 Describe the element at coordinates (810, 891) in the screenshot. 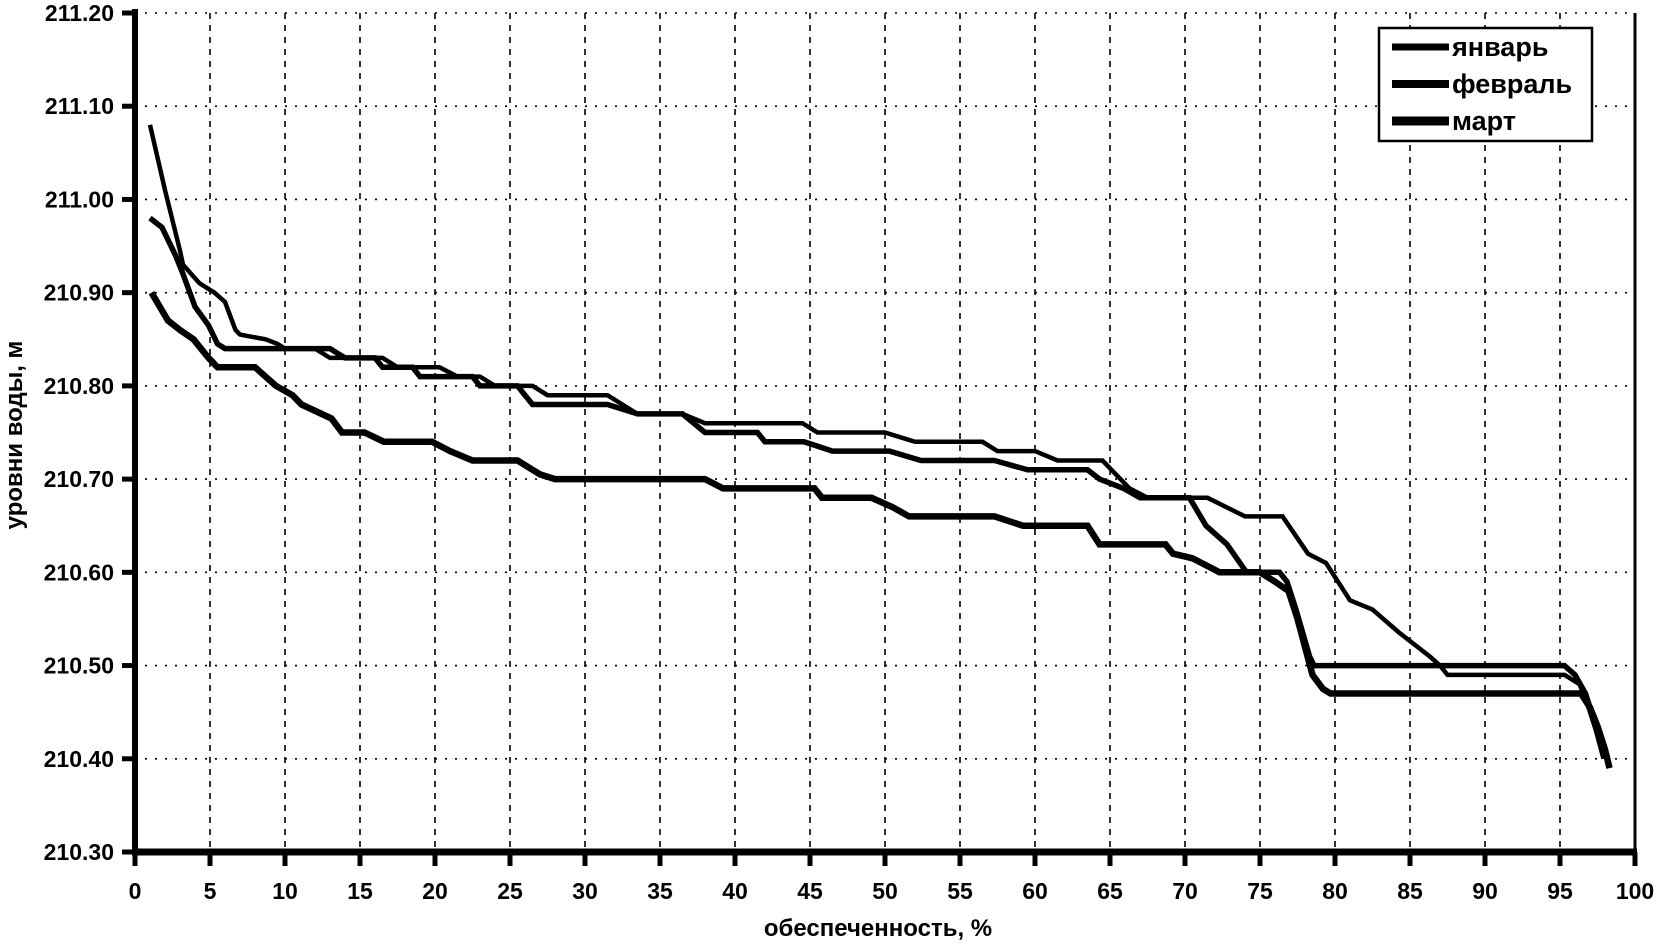

I see `x-tick-label: 45` at that location.